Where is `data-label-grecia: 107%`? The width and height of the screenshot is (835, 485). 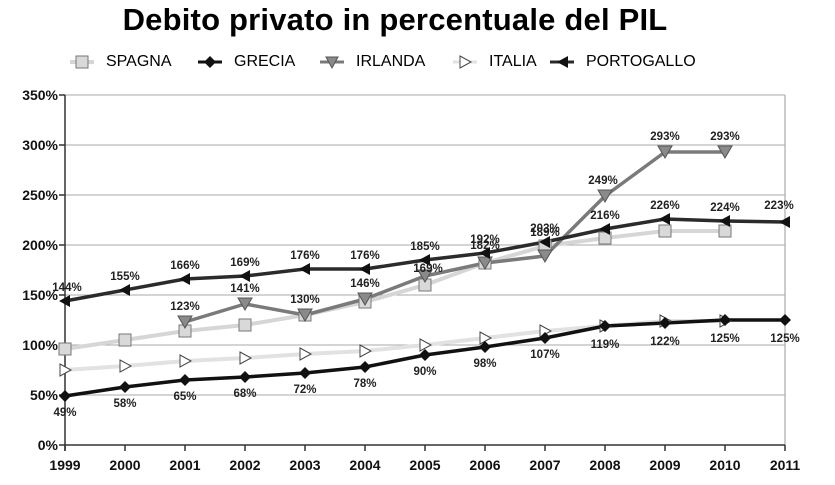
data-label-grecia: 107% is located at coordinates (544, 355).